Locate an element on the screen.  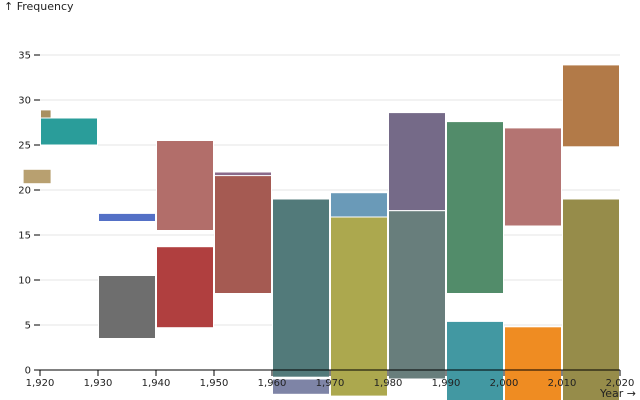
x-tick-label: 1,950 is located at coordinates (214, 383).